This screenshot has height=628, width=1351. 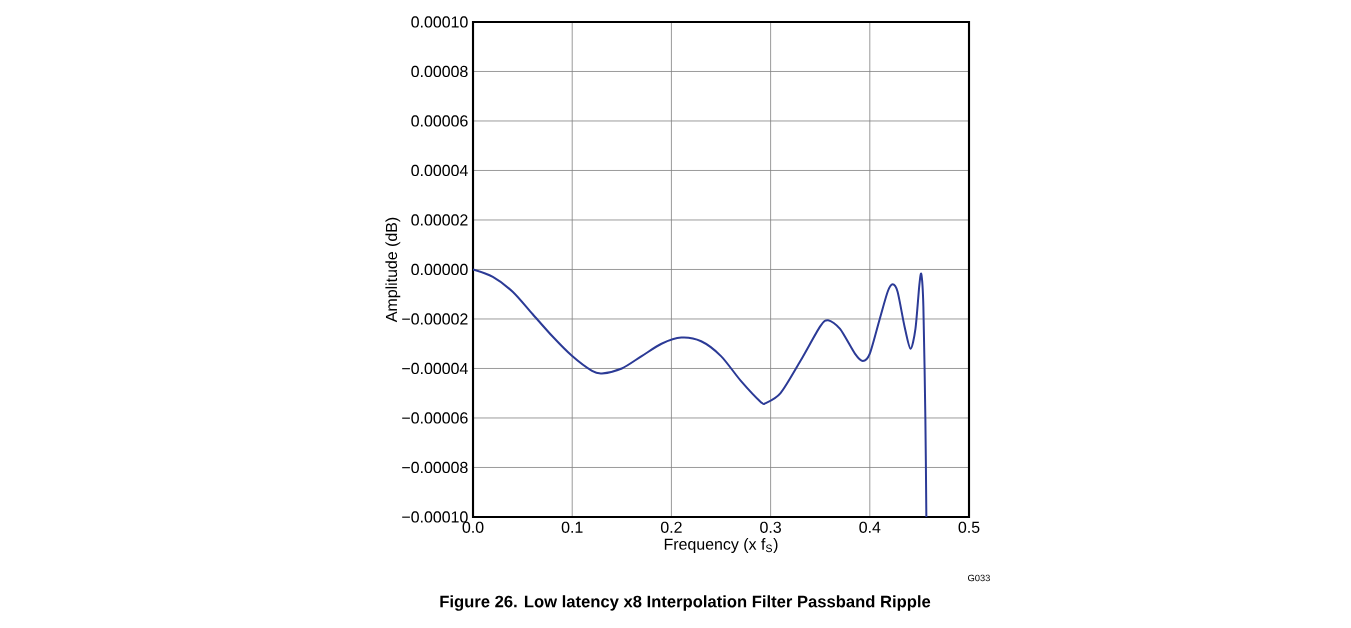 I want to click on x-tick-label: 0.1, so click(x=572, y=527).